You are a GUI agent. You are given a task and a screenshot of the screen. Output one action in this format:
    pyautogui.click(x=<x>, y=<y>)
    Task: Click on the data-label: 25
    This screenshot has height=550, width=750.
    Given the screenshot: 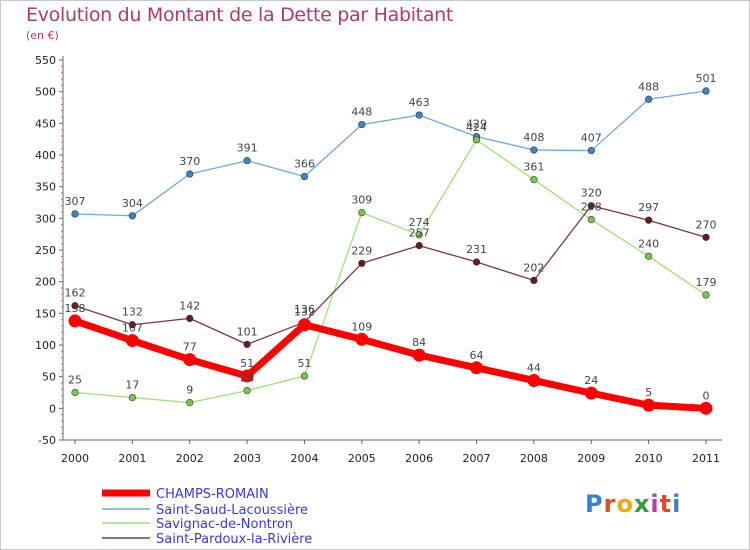 What is the action you would take?
    pyautogui.click(x=75, y=380)
    